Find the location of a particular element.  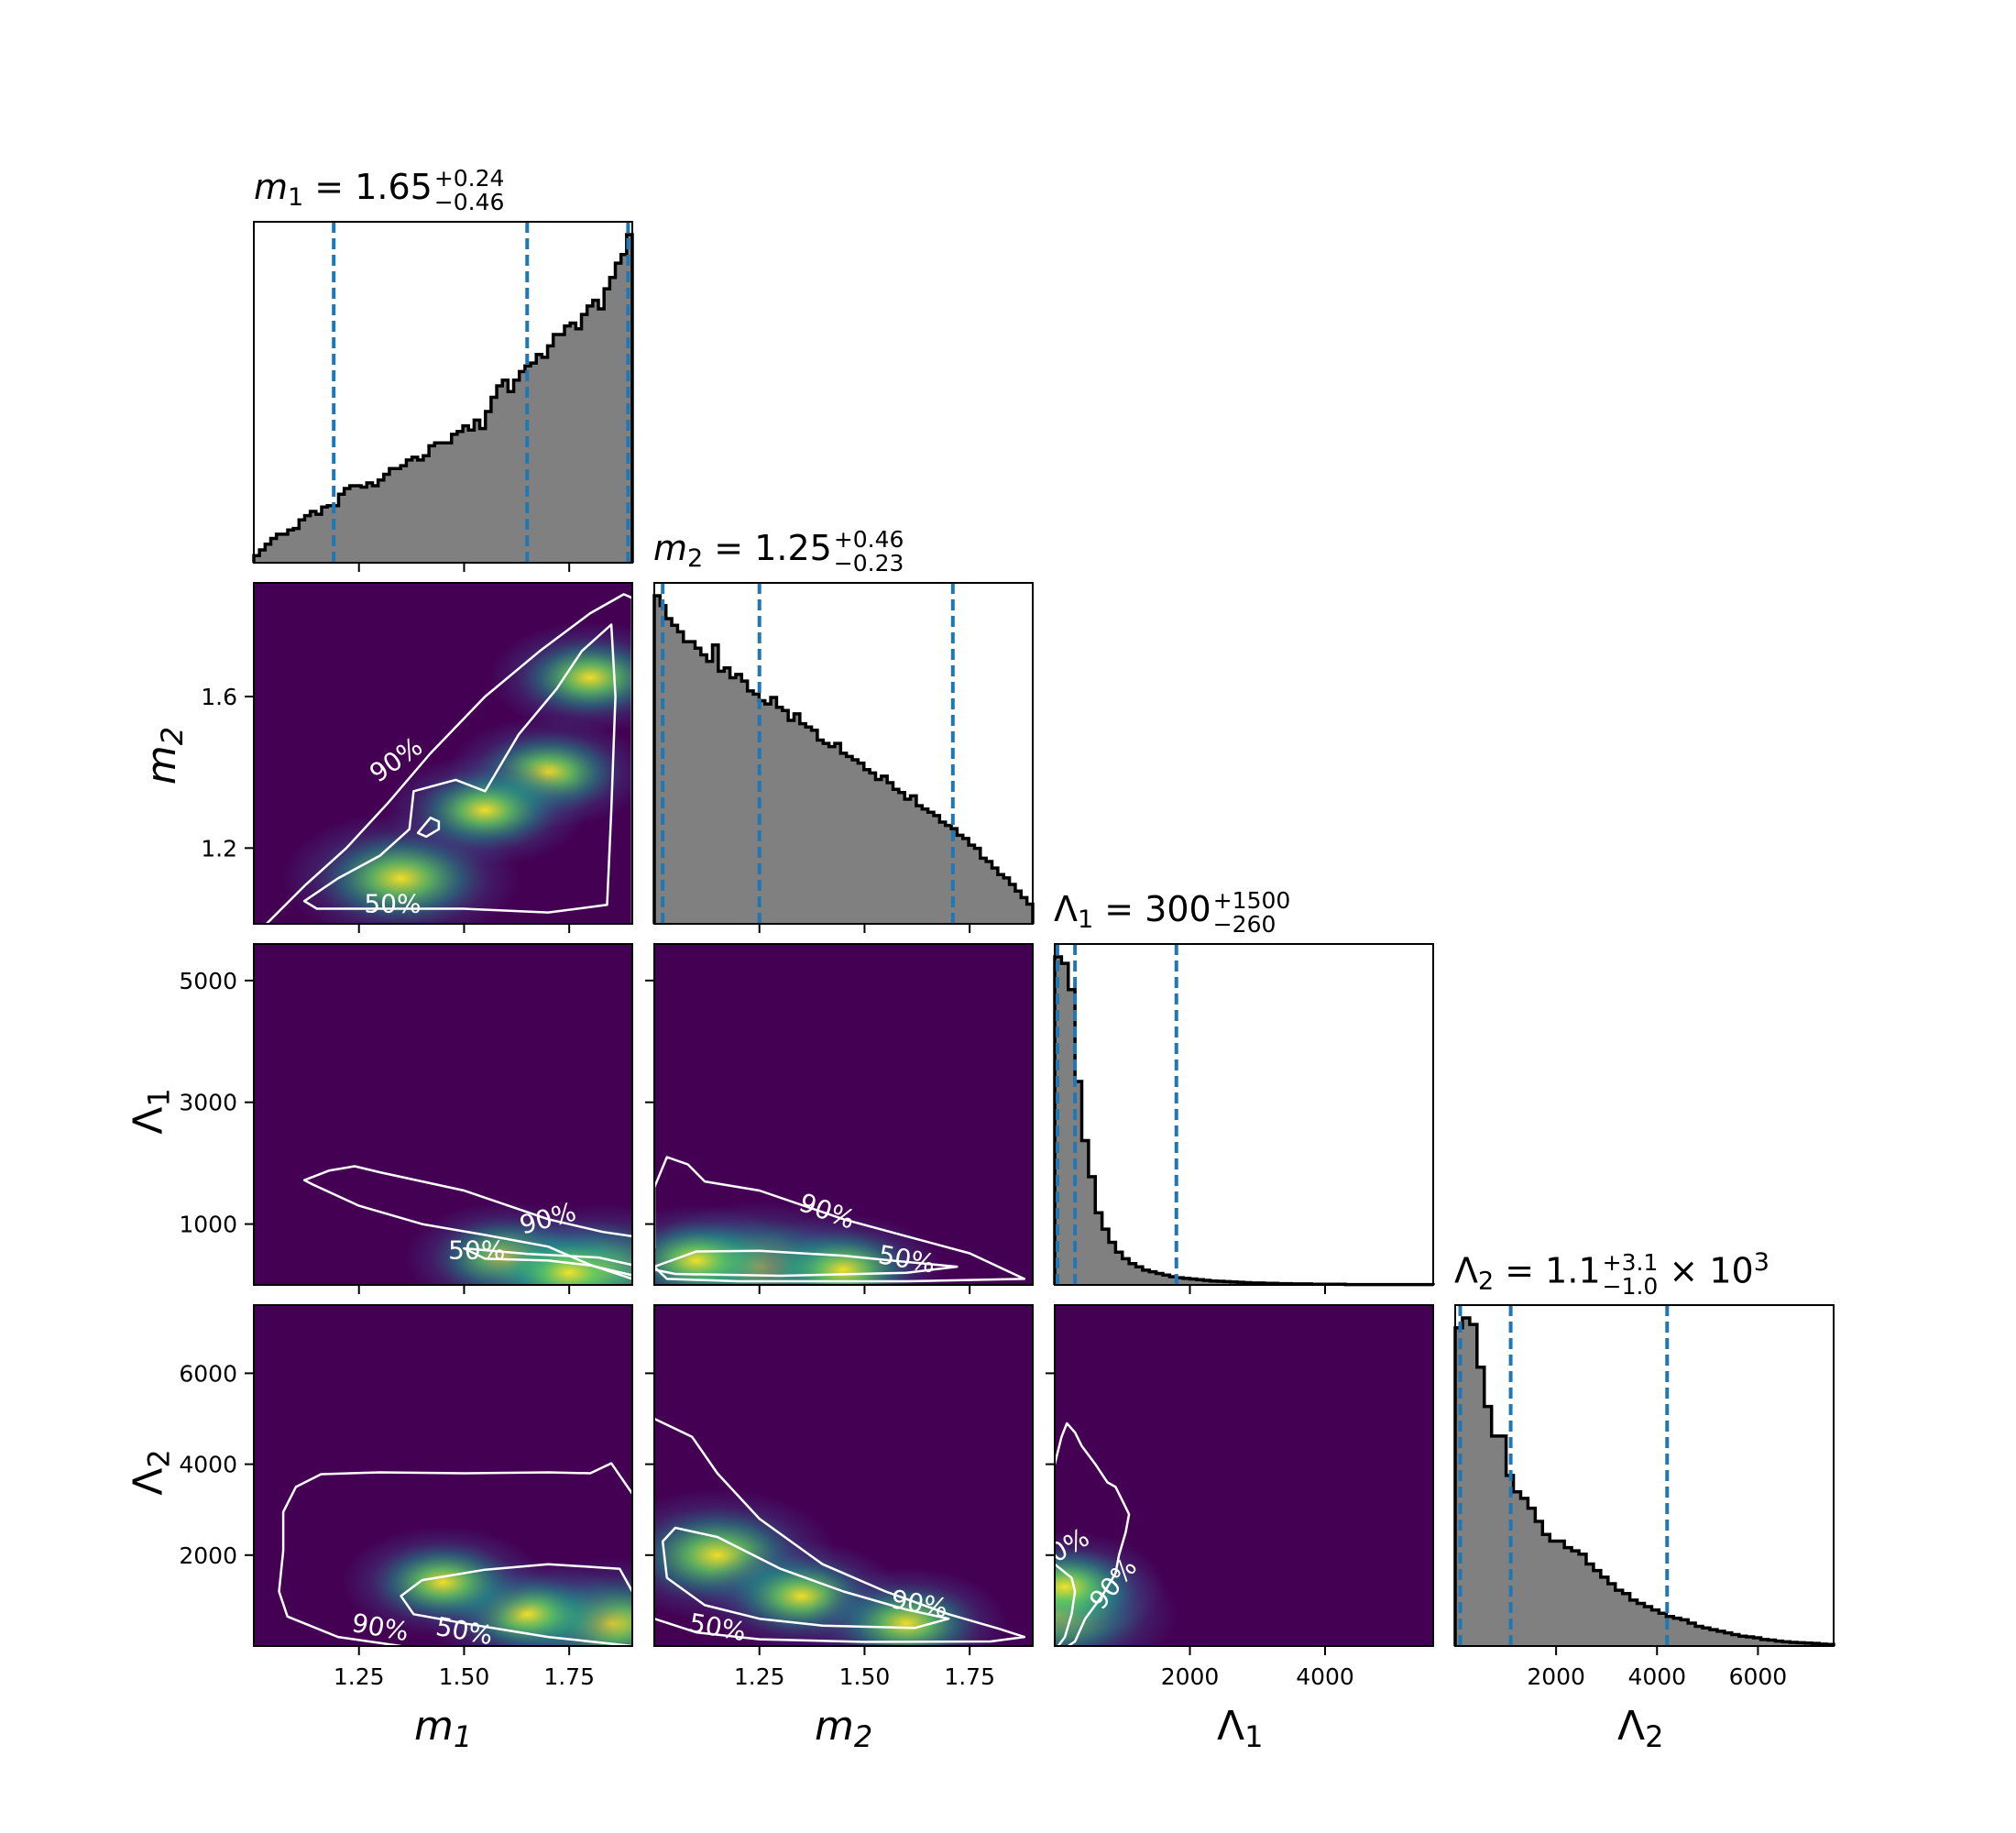

xlabel-m2: m2 is located at coordinates (844, 1728).